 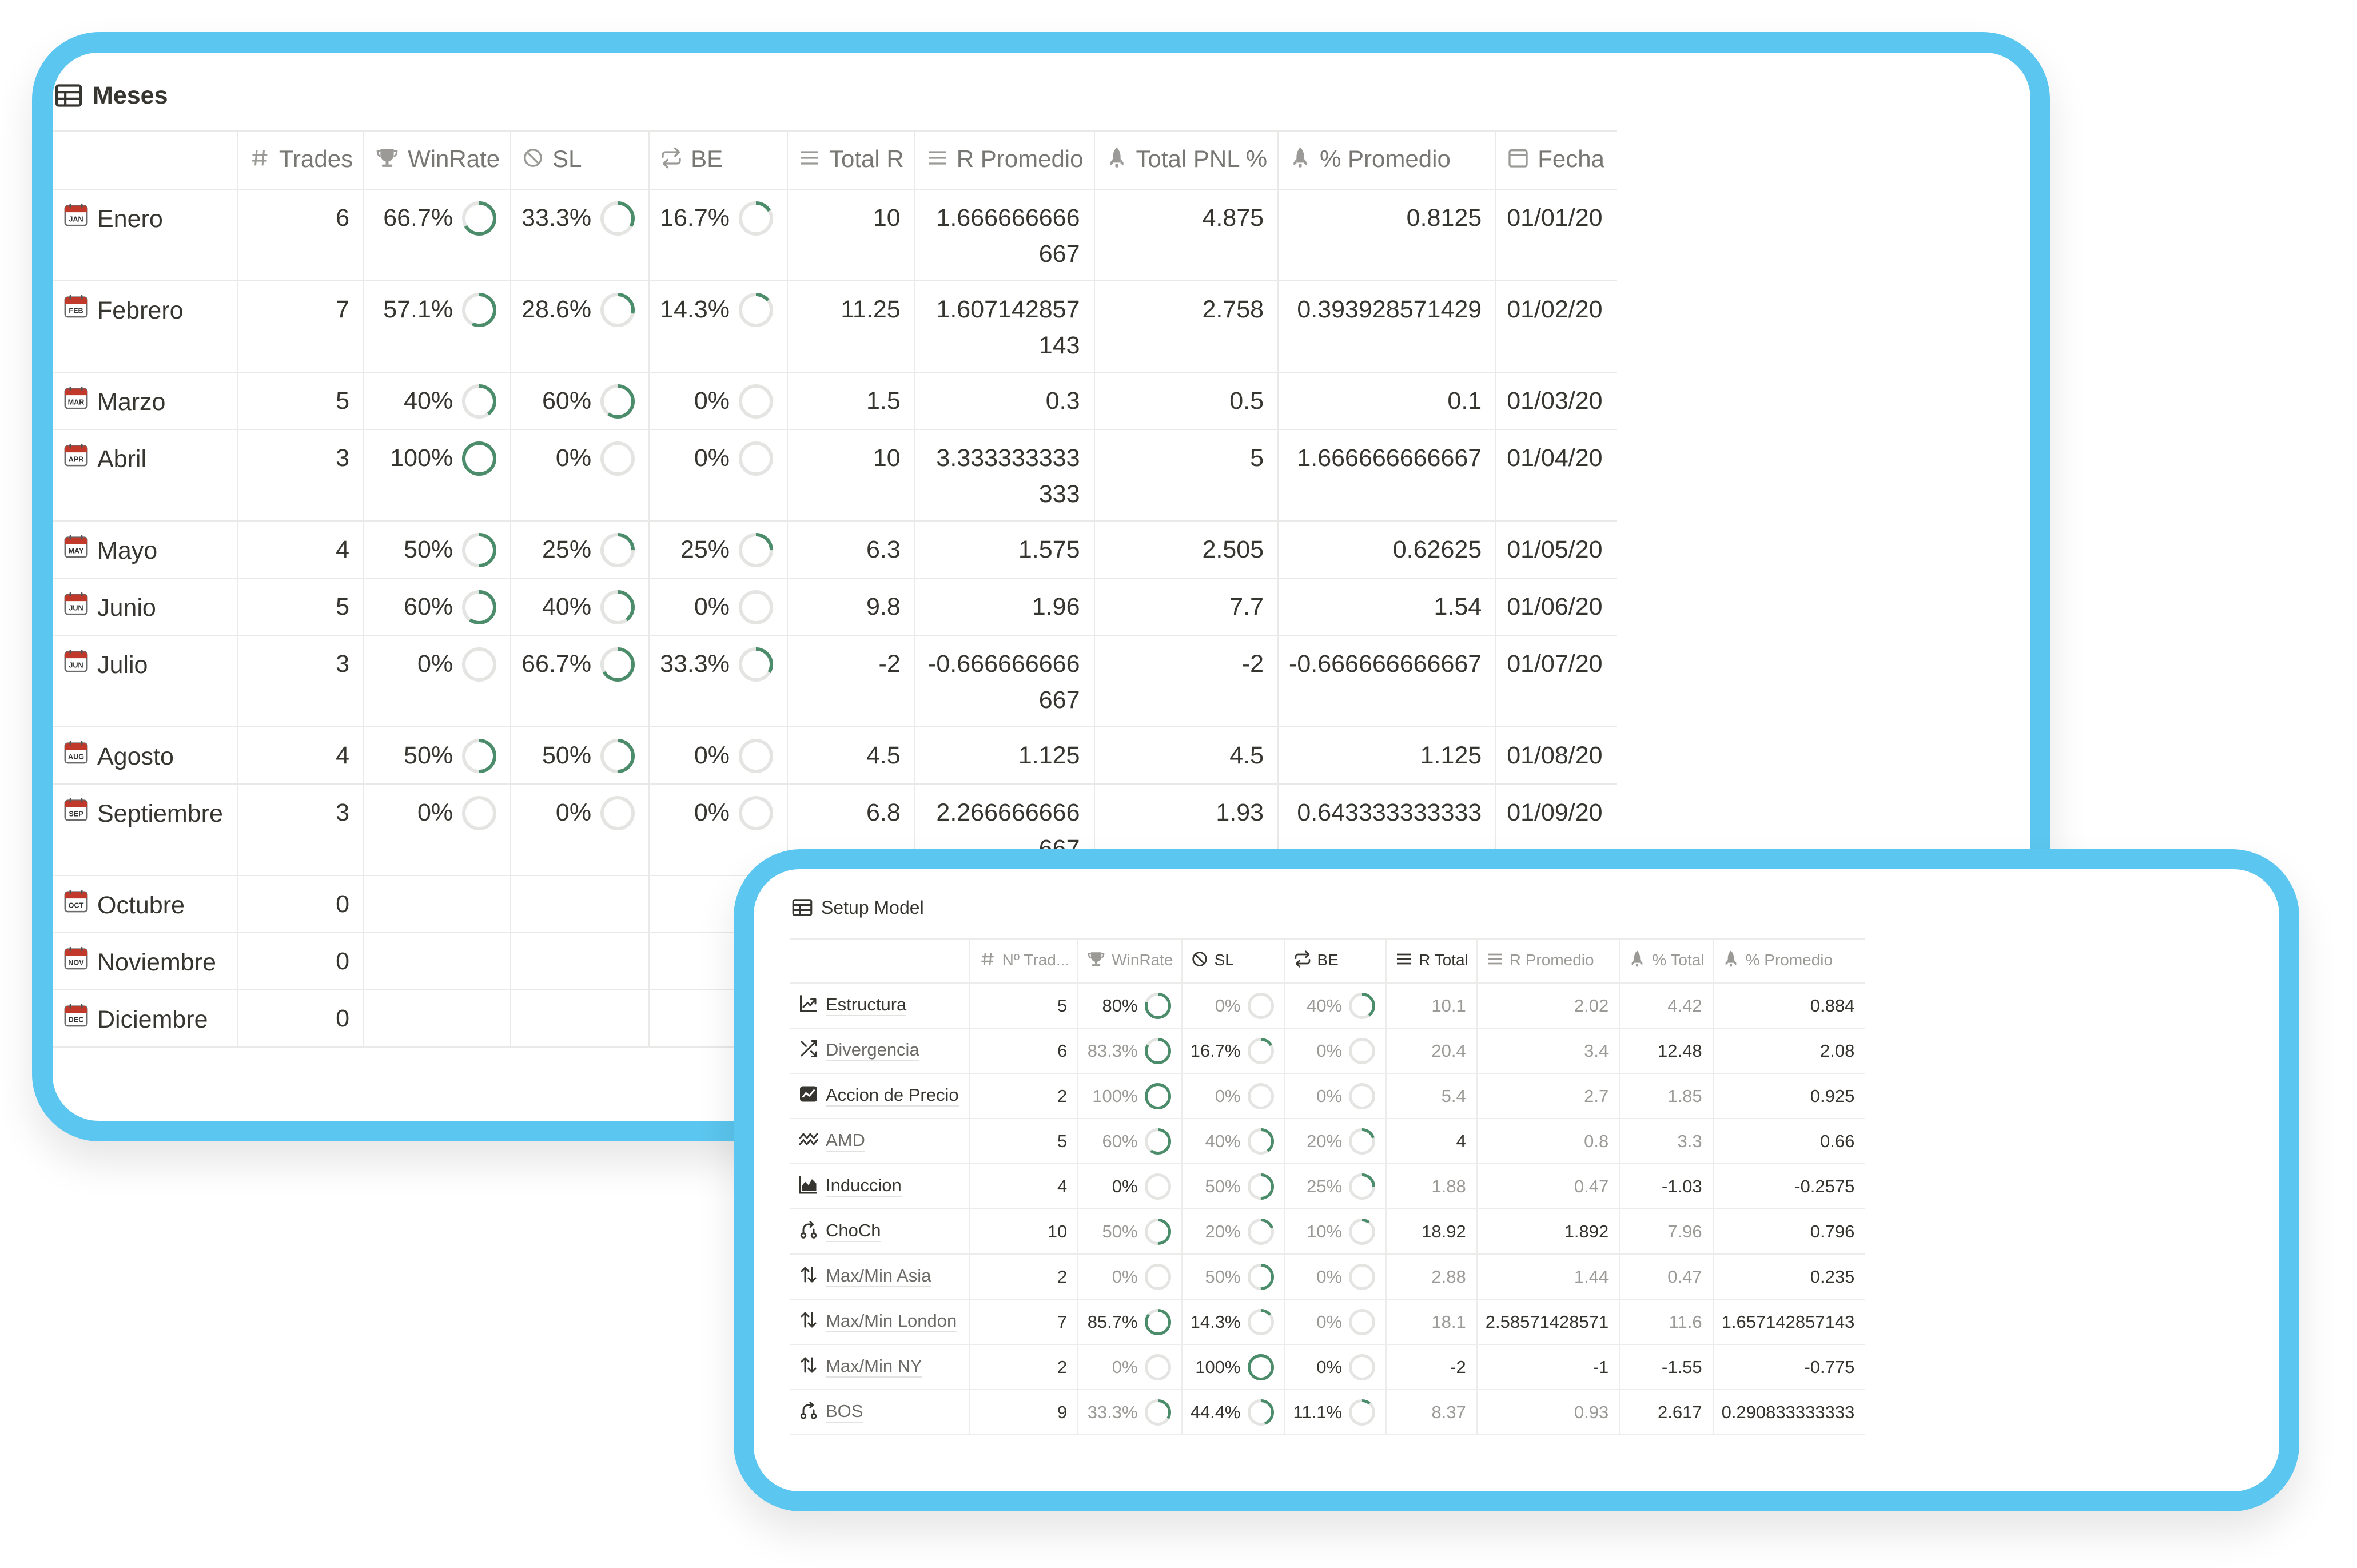 I want to click on total-r-cell: 4.5, so click(x=851, y=756).